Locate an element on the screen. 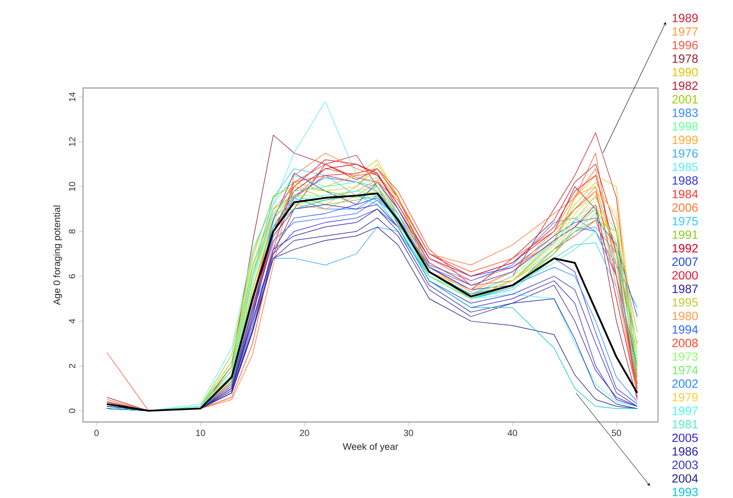 The width and height of the screenshot is (733, 498). text: 1994 is located at coordinates (685, 329).